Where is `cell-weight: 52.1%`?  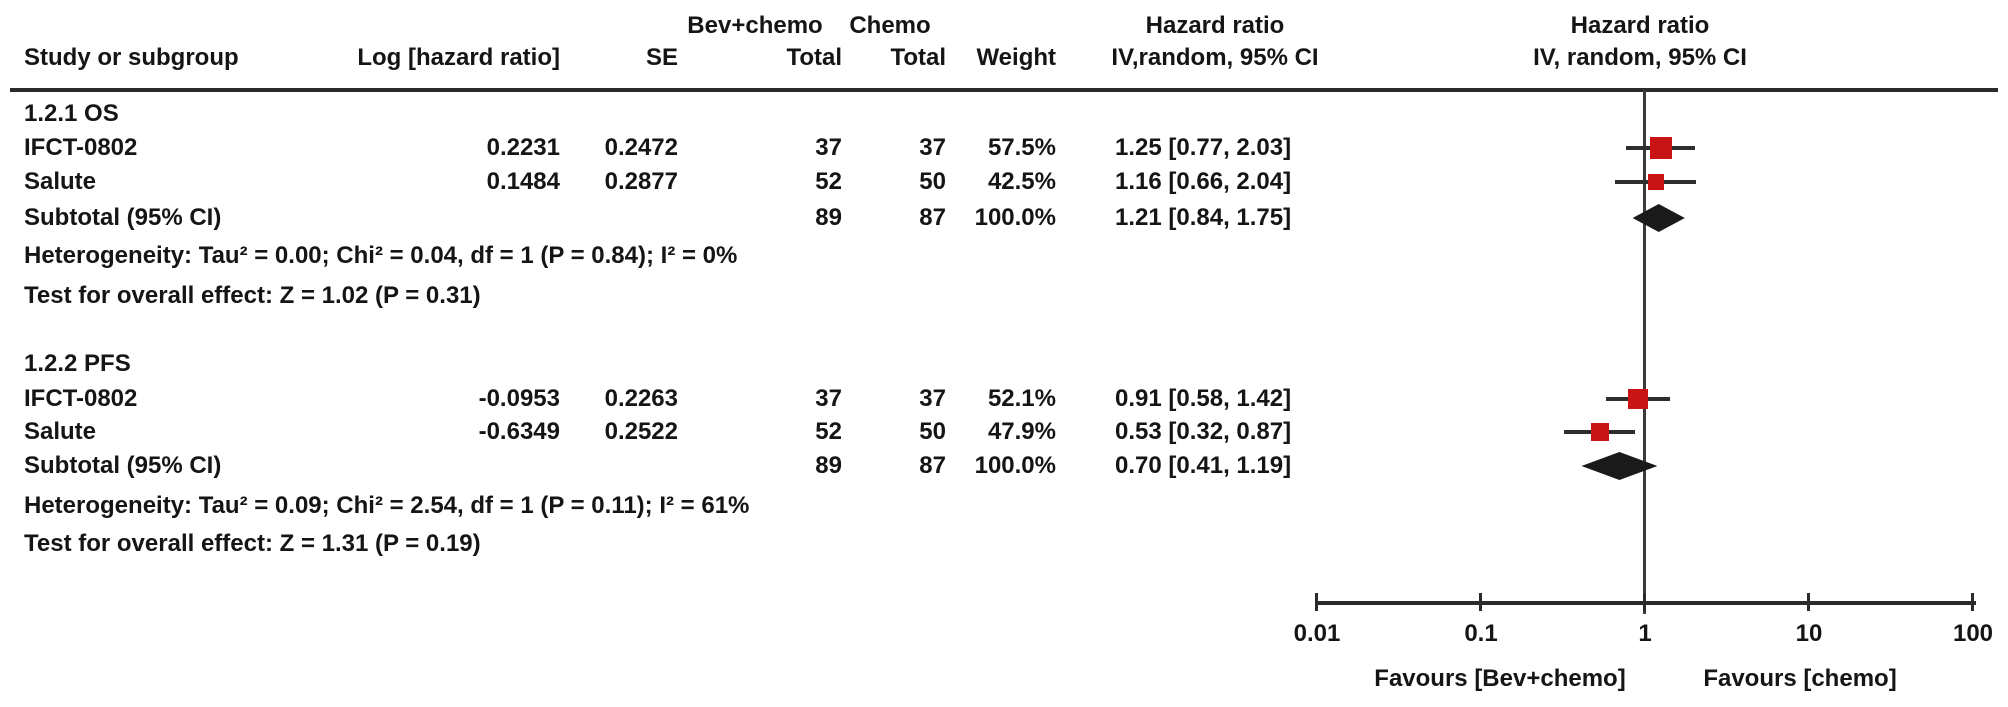
cell-weight: 52.1% is located at coordinates (1021, 398).